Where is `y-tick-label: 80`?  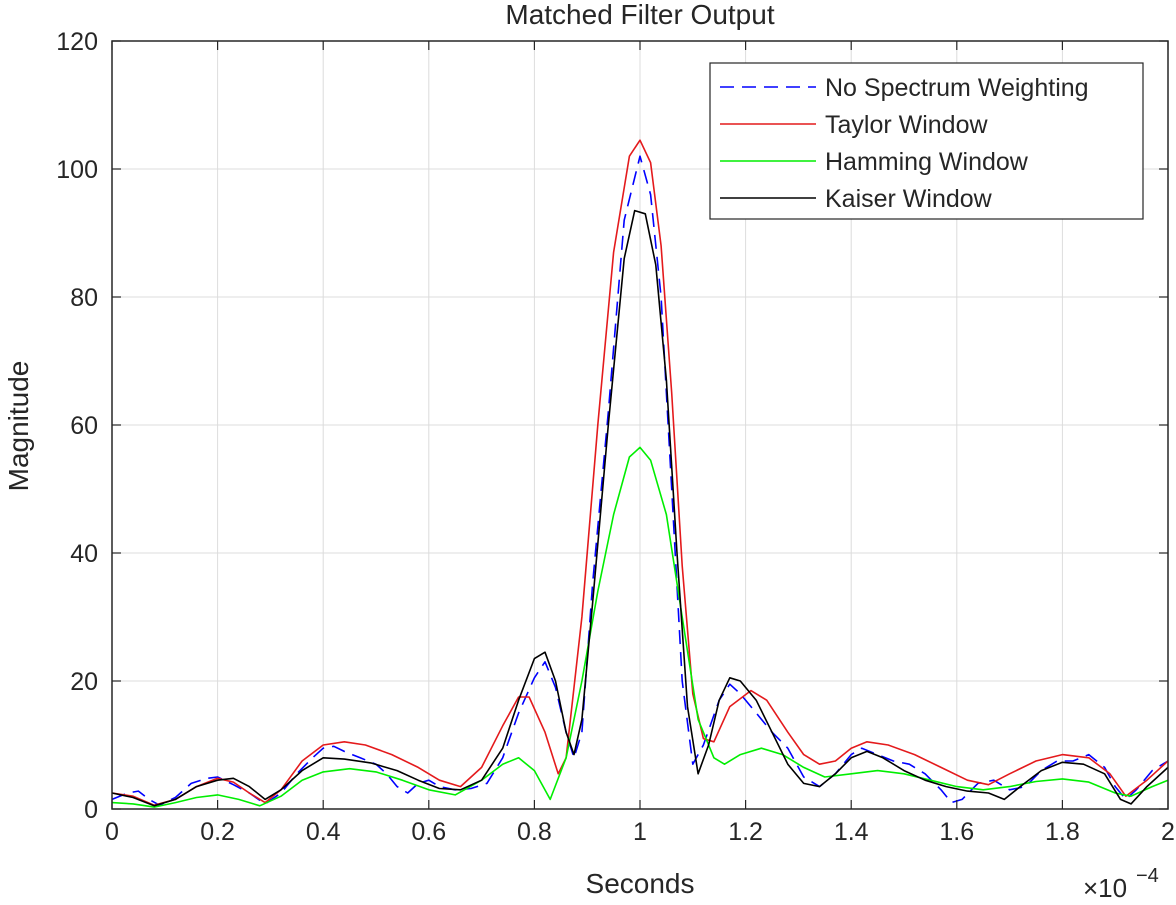
y-tick-label: 80 is located at coordinates (84, 298).